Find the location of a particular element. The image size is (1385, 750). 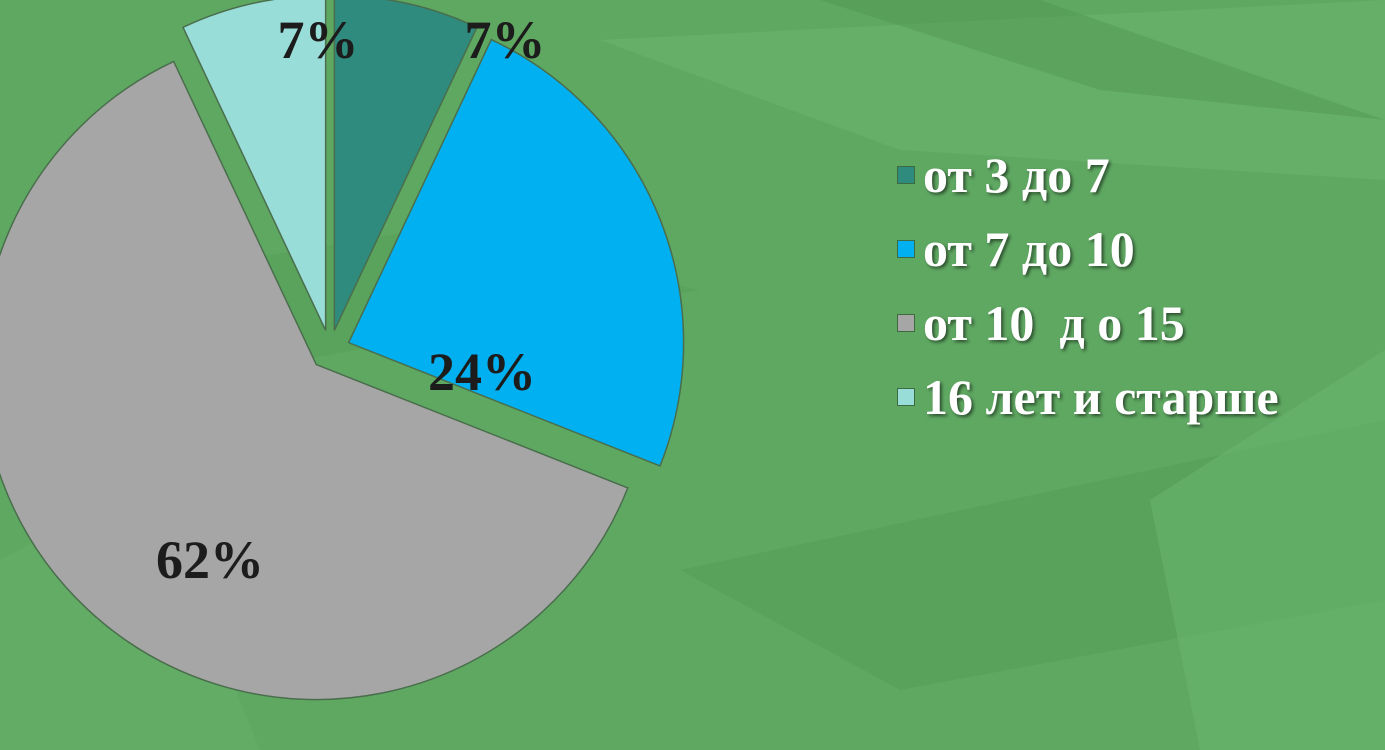

legend-label: от 3 до 7 is located at coordinates (1016, 175).